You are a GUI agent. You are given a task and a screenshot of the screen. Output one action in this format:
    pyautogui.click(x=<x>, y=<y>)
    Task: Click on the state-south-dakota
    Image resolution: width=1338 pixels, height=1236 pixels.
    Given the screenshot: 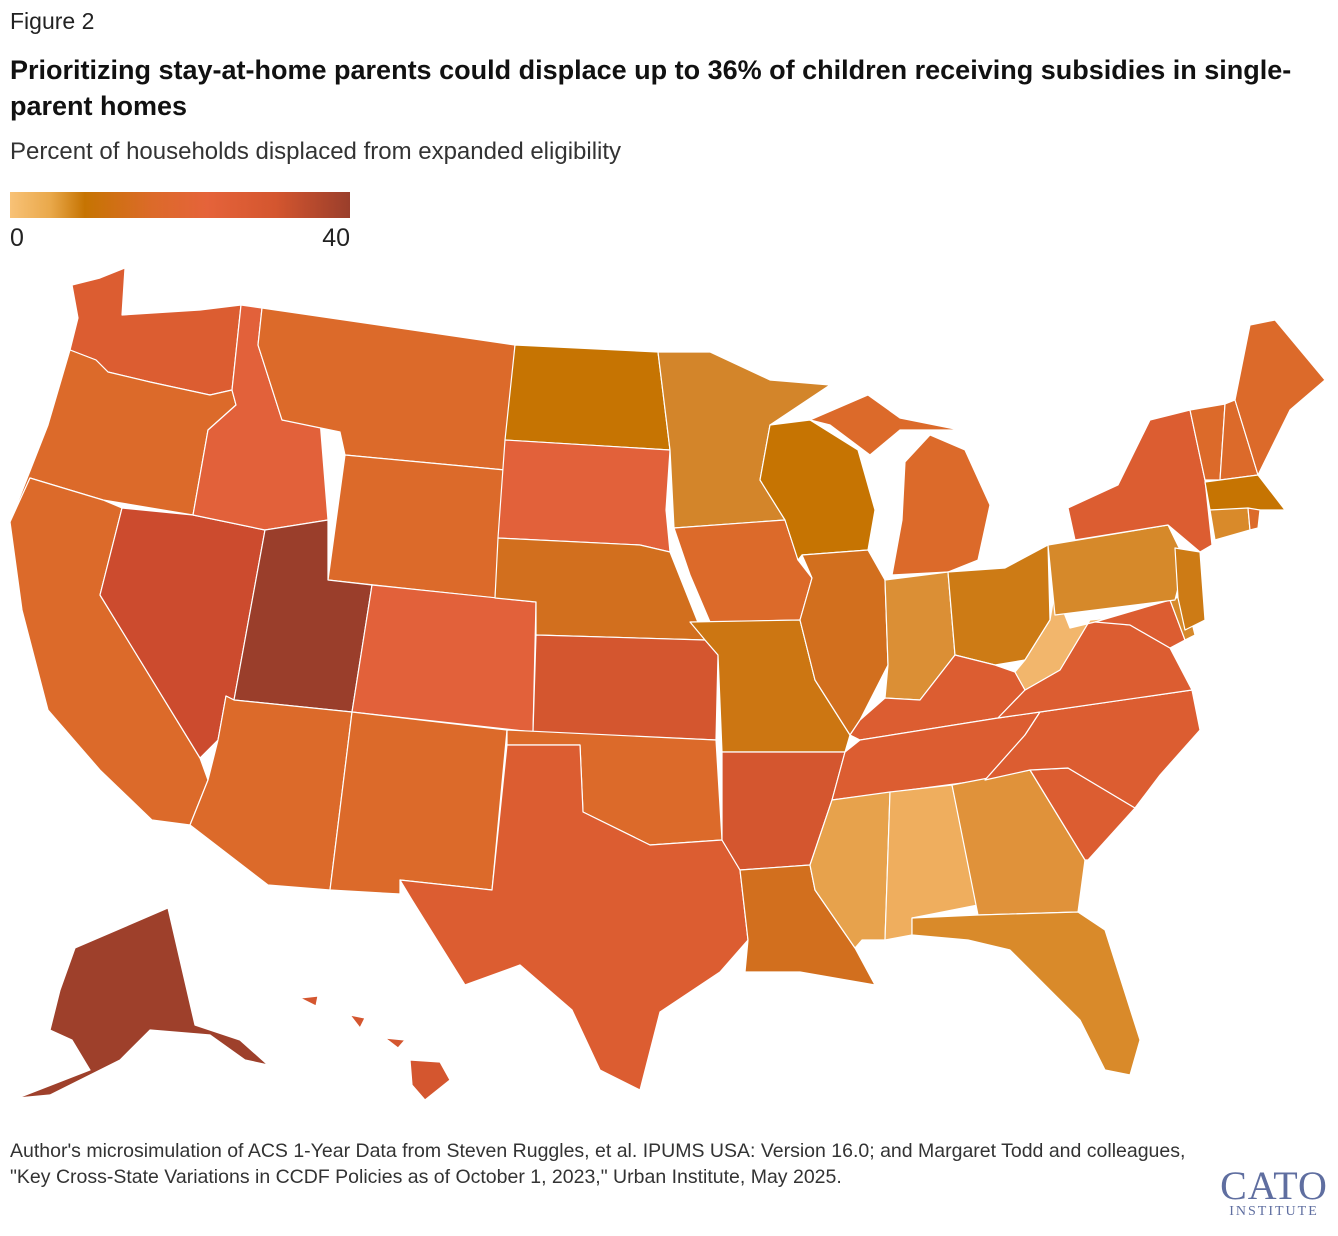 What is the action you would take?
    pyautogui.click(x=584, y=496)
    